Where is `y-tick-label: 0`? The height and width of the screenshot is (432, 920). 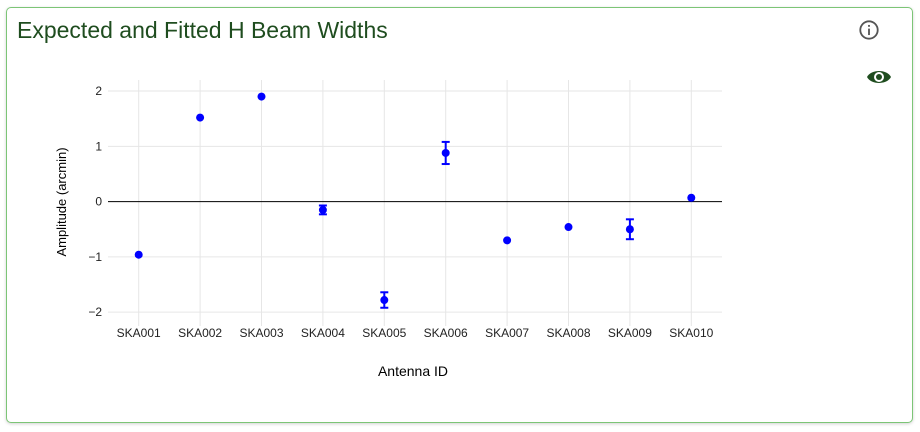
y-tick-label: 0 is located at coordinates (98, 202).